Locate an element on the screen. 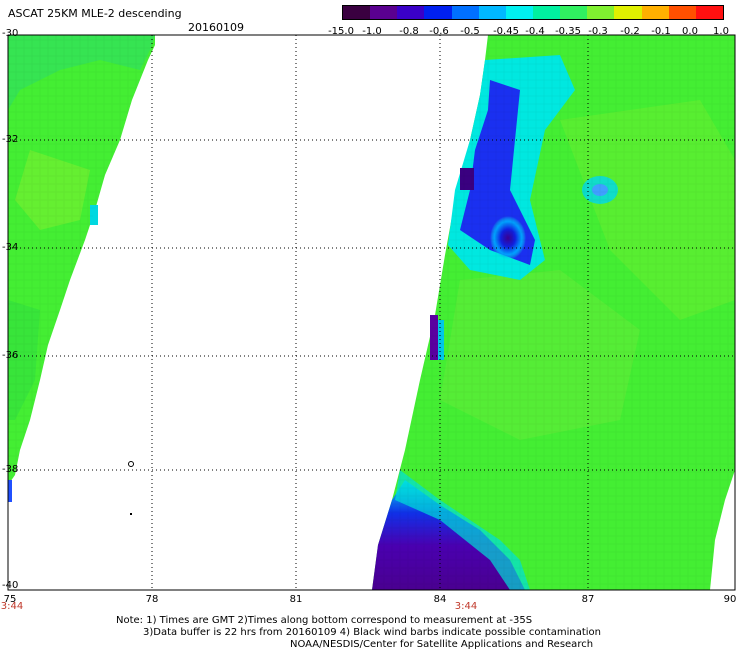 The image size is (740, 651). colorbar-label: -0.45 is located at coordinates (506, 31).